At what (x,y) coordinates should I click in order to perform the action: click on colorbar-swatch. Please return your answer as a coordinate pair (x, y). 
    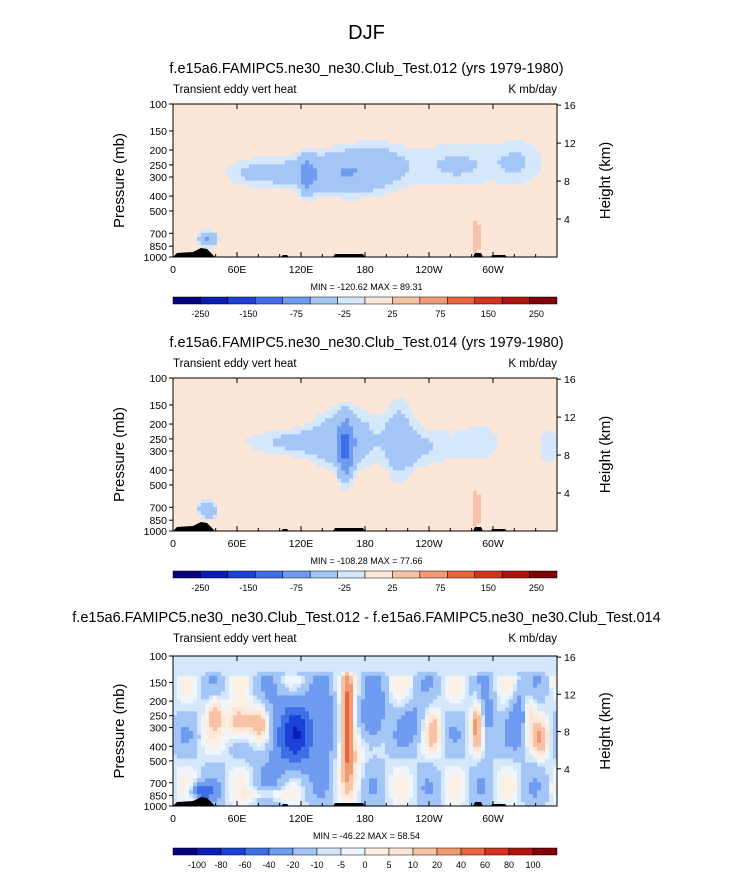
    Looking at the image, I should click on (214, 300).